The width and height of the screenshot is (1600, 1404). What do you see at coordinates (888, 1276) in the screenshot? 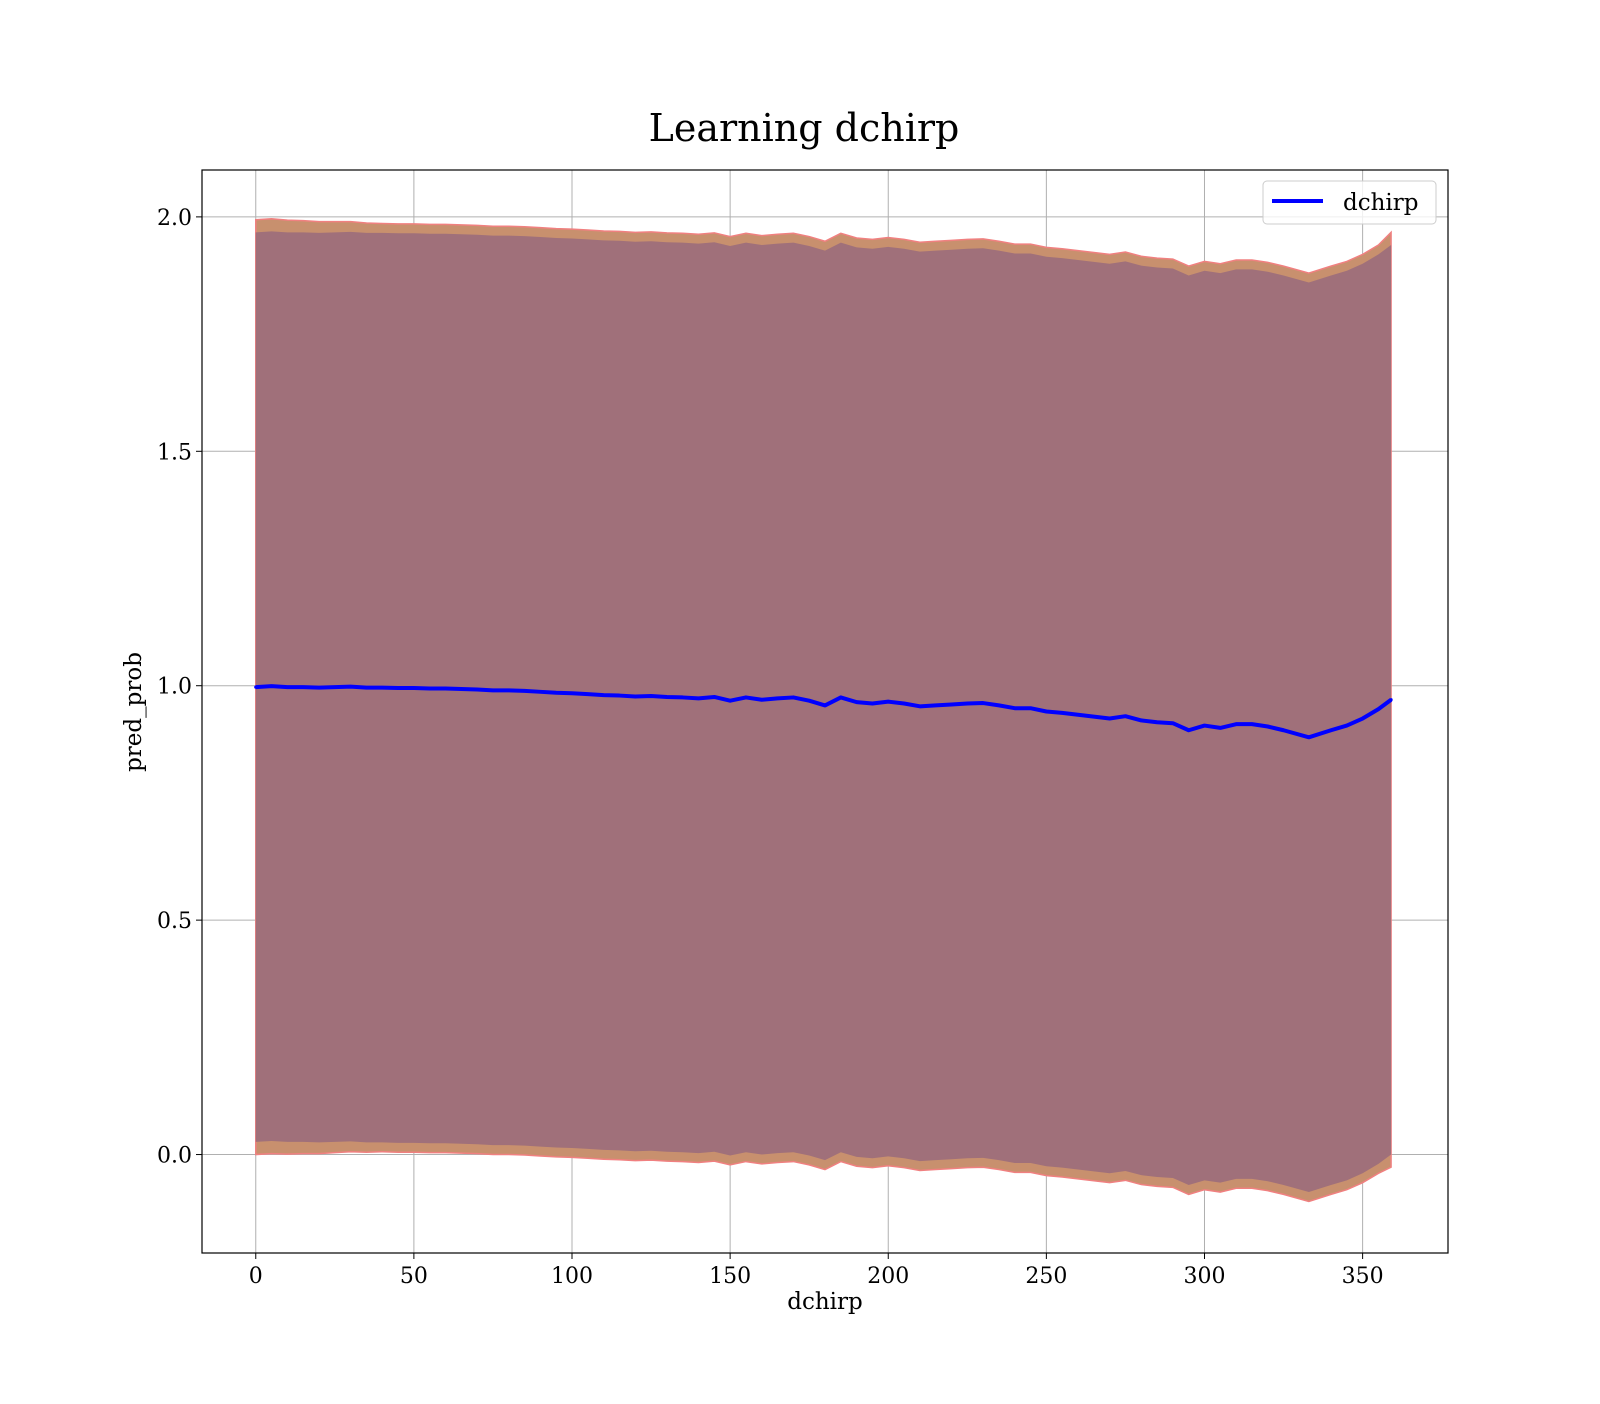
I see `x-tick-label: 200` at bounding box center [888, 1276].